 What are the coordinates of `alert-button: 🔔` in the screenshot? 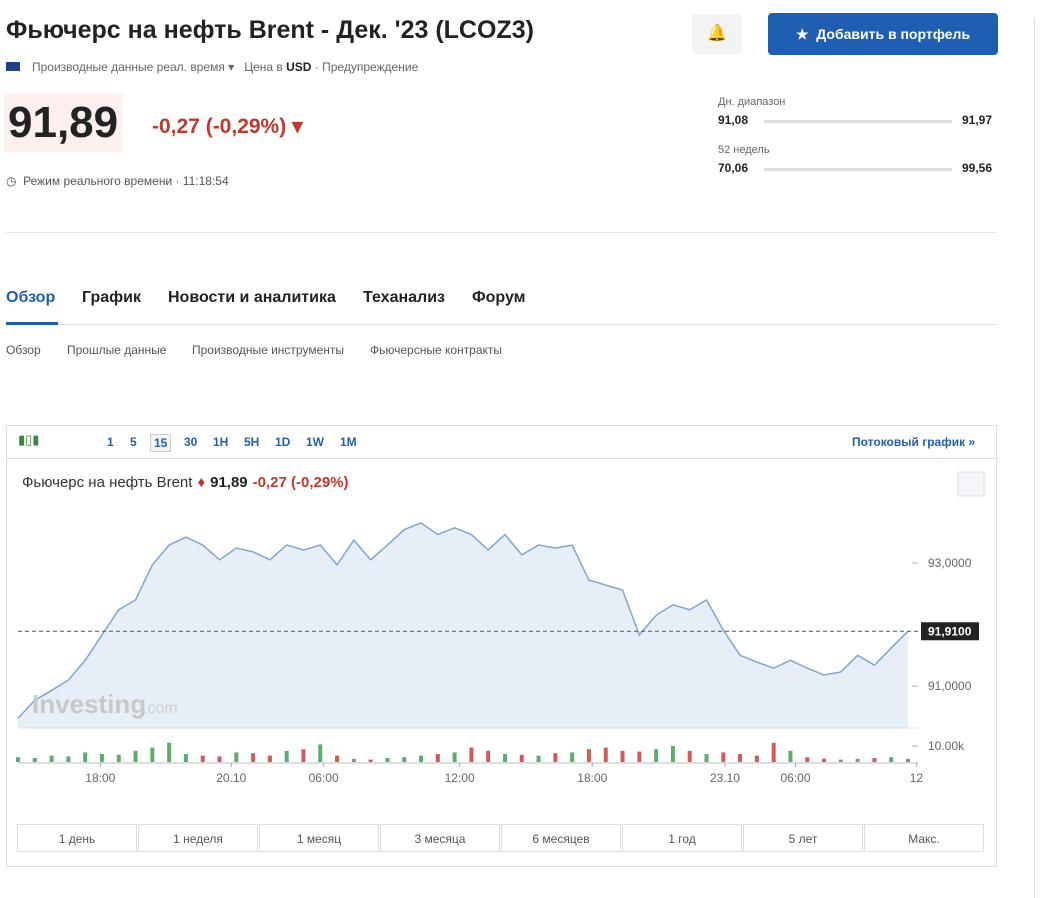 It's located at (717, 34).